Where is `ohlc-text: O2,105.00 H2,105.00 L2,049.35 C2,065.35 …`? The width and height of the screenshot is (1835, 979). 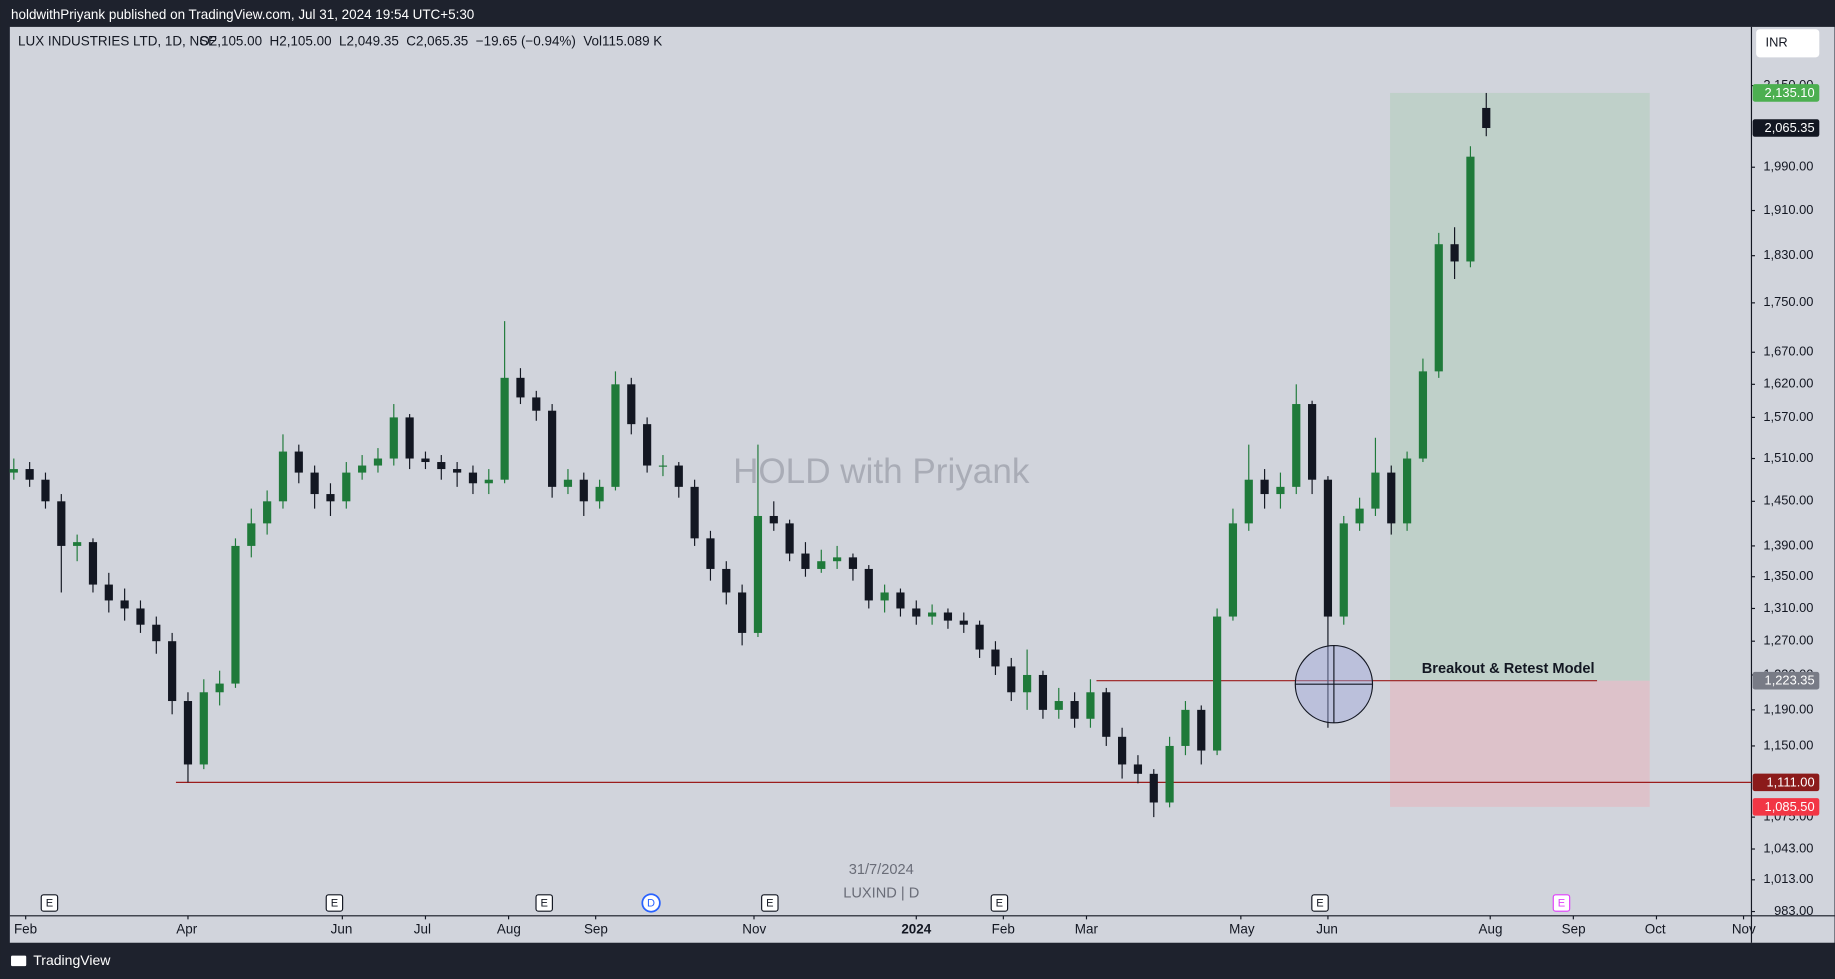 ohlc-text: O2,105.00 H2,105.00 L2,049.35 C2,065.35 … is located at coordinates (430, 41).